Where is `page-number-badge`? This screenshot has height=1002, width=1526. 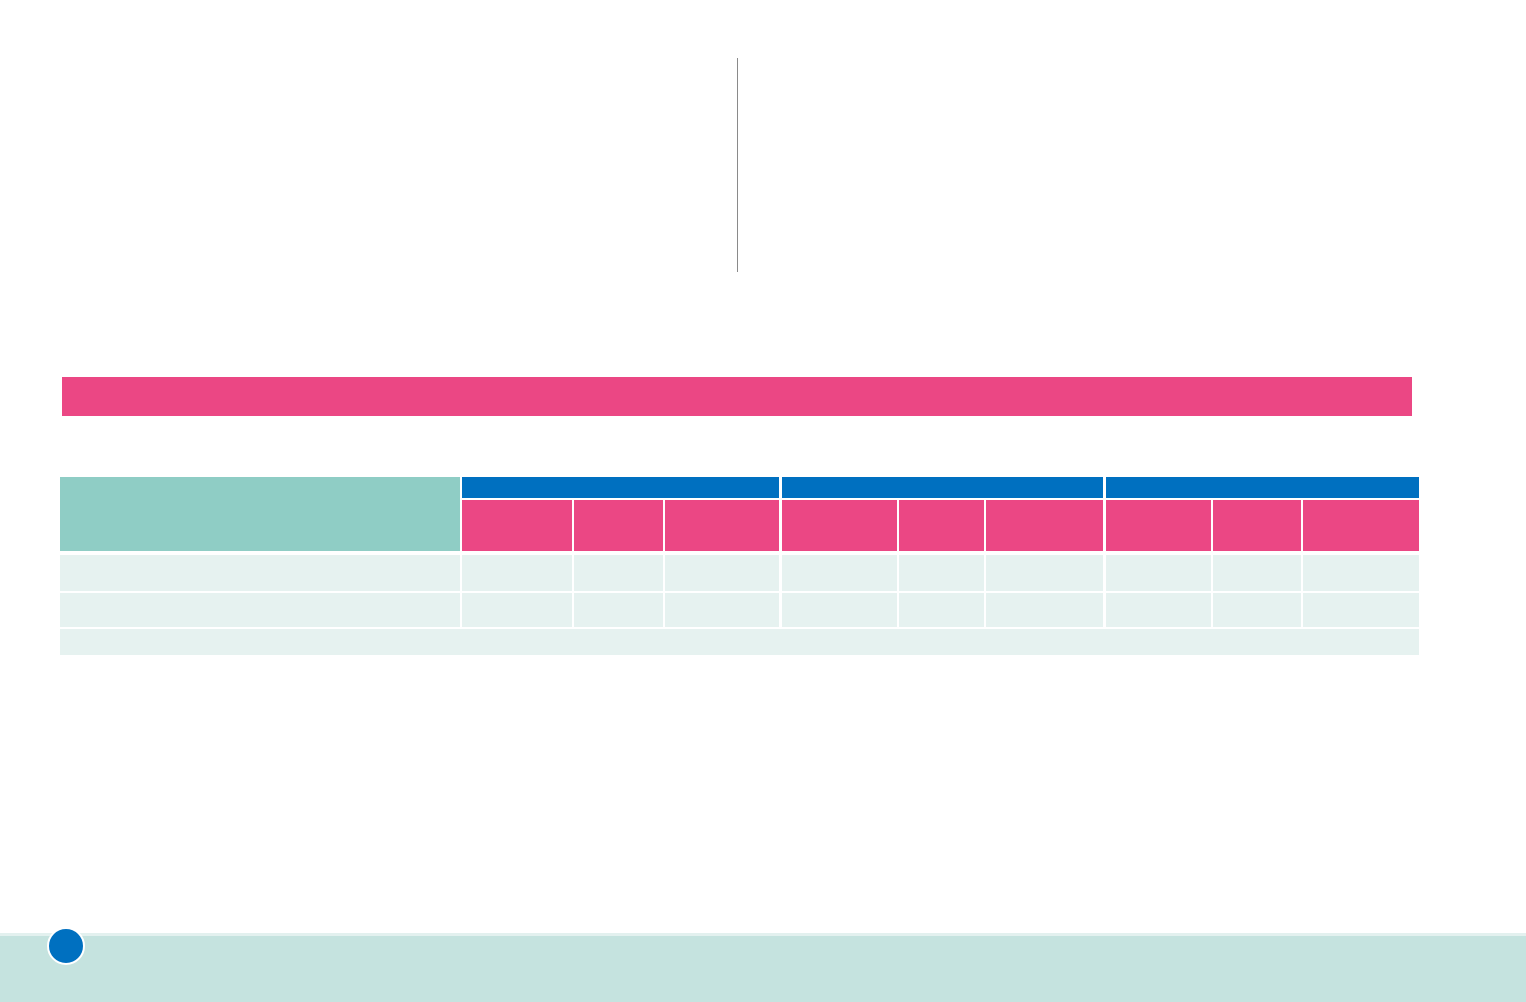
page-number-badge is located at coordinates (66, 946).